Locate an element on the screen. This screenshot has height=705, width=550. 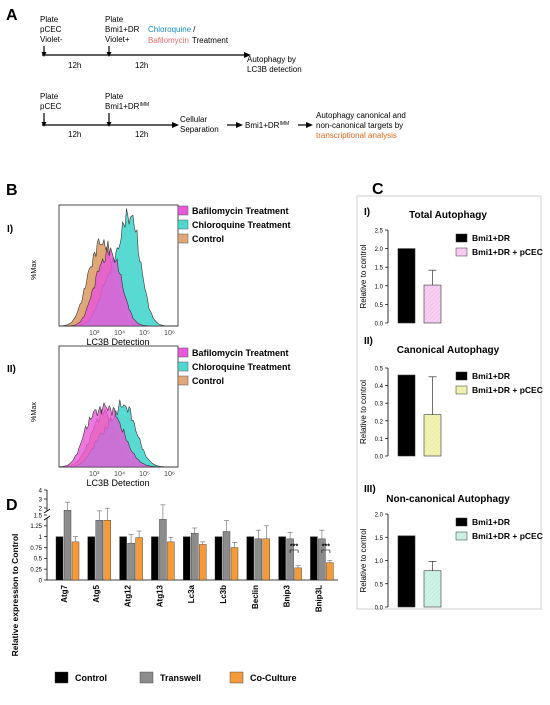
chart-d-ytick-label: 0.5 is located at coordinates (38, 560).